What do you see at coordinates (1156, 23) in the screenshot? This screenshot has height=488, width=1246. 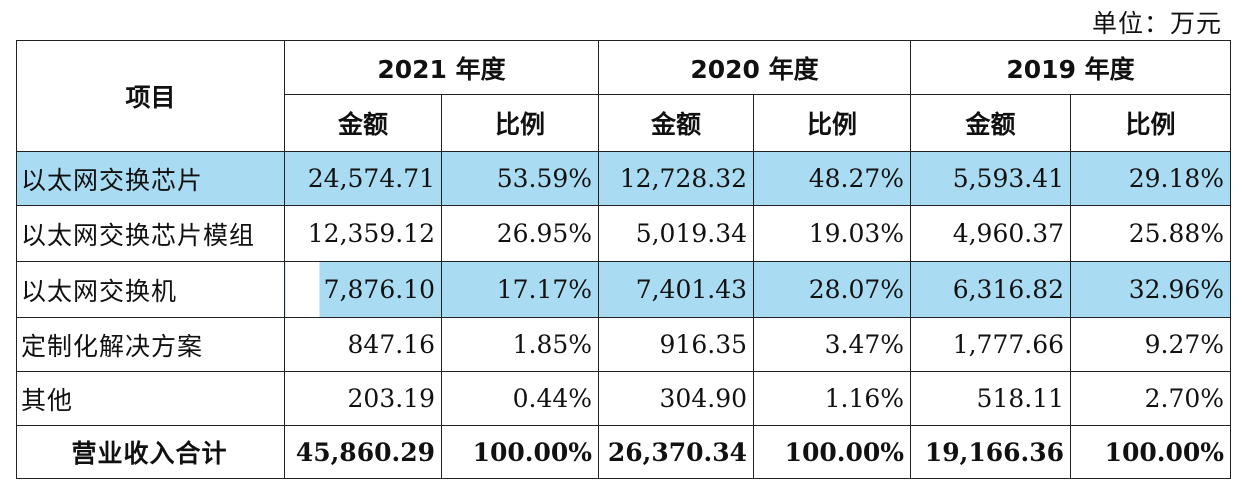 I see `unit-label: 单位：万元` at bounding box center [1156, 23].